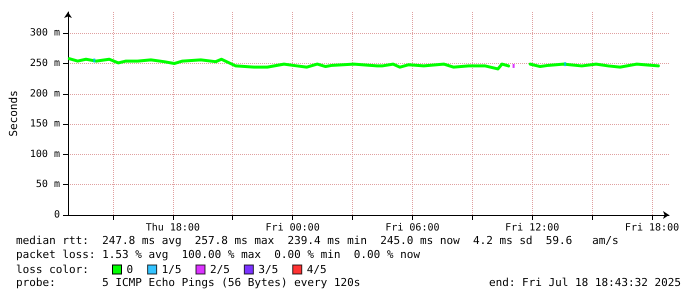  I want to click on text: median rtt: 247.8 ms avg 257.8 ms max 239.4 ms min 245.0 ms now 4.2 ms sd 59.6 am/s, so click(317, 240).